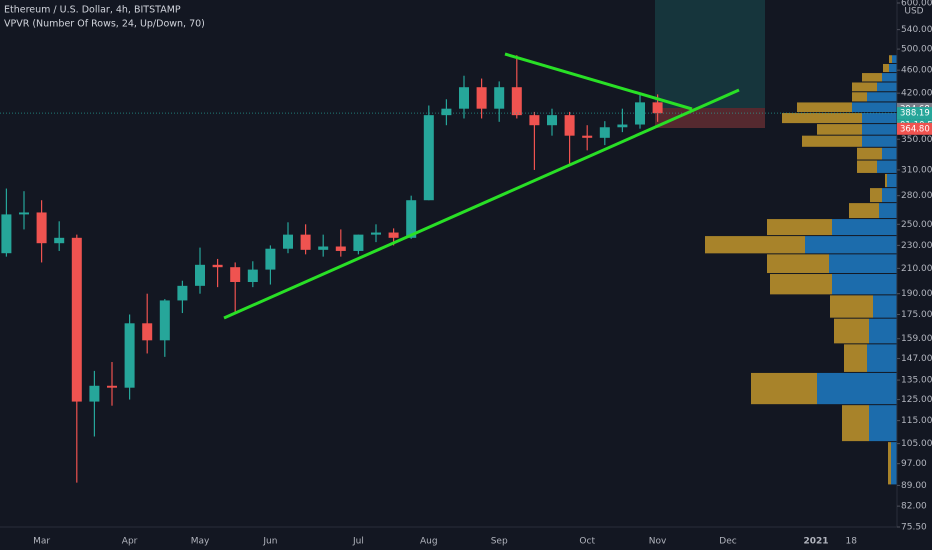  I want to click on x-tick-label: Jul, so click(358, 542).